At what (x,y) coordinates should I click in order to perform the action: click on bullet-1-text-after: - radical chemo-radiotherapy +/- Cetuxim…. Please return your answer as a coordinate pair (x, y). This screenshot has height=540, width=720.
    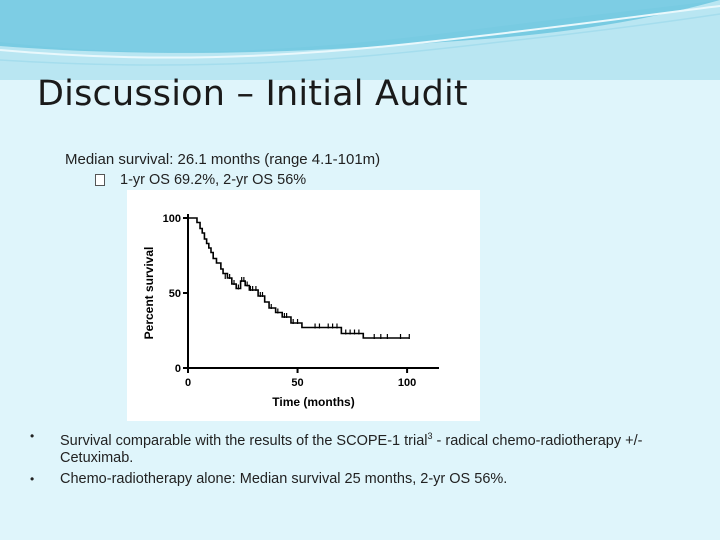
    Looking at the image, I should click on (351, 449).